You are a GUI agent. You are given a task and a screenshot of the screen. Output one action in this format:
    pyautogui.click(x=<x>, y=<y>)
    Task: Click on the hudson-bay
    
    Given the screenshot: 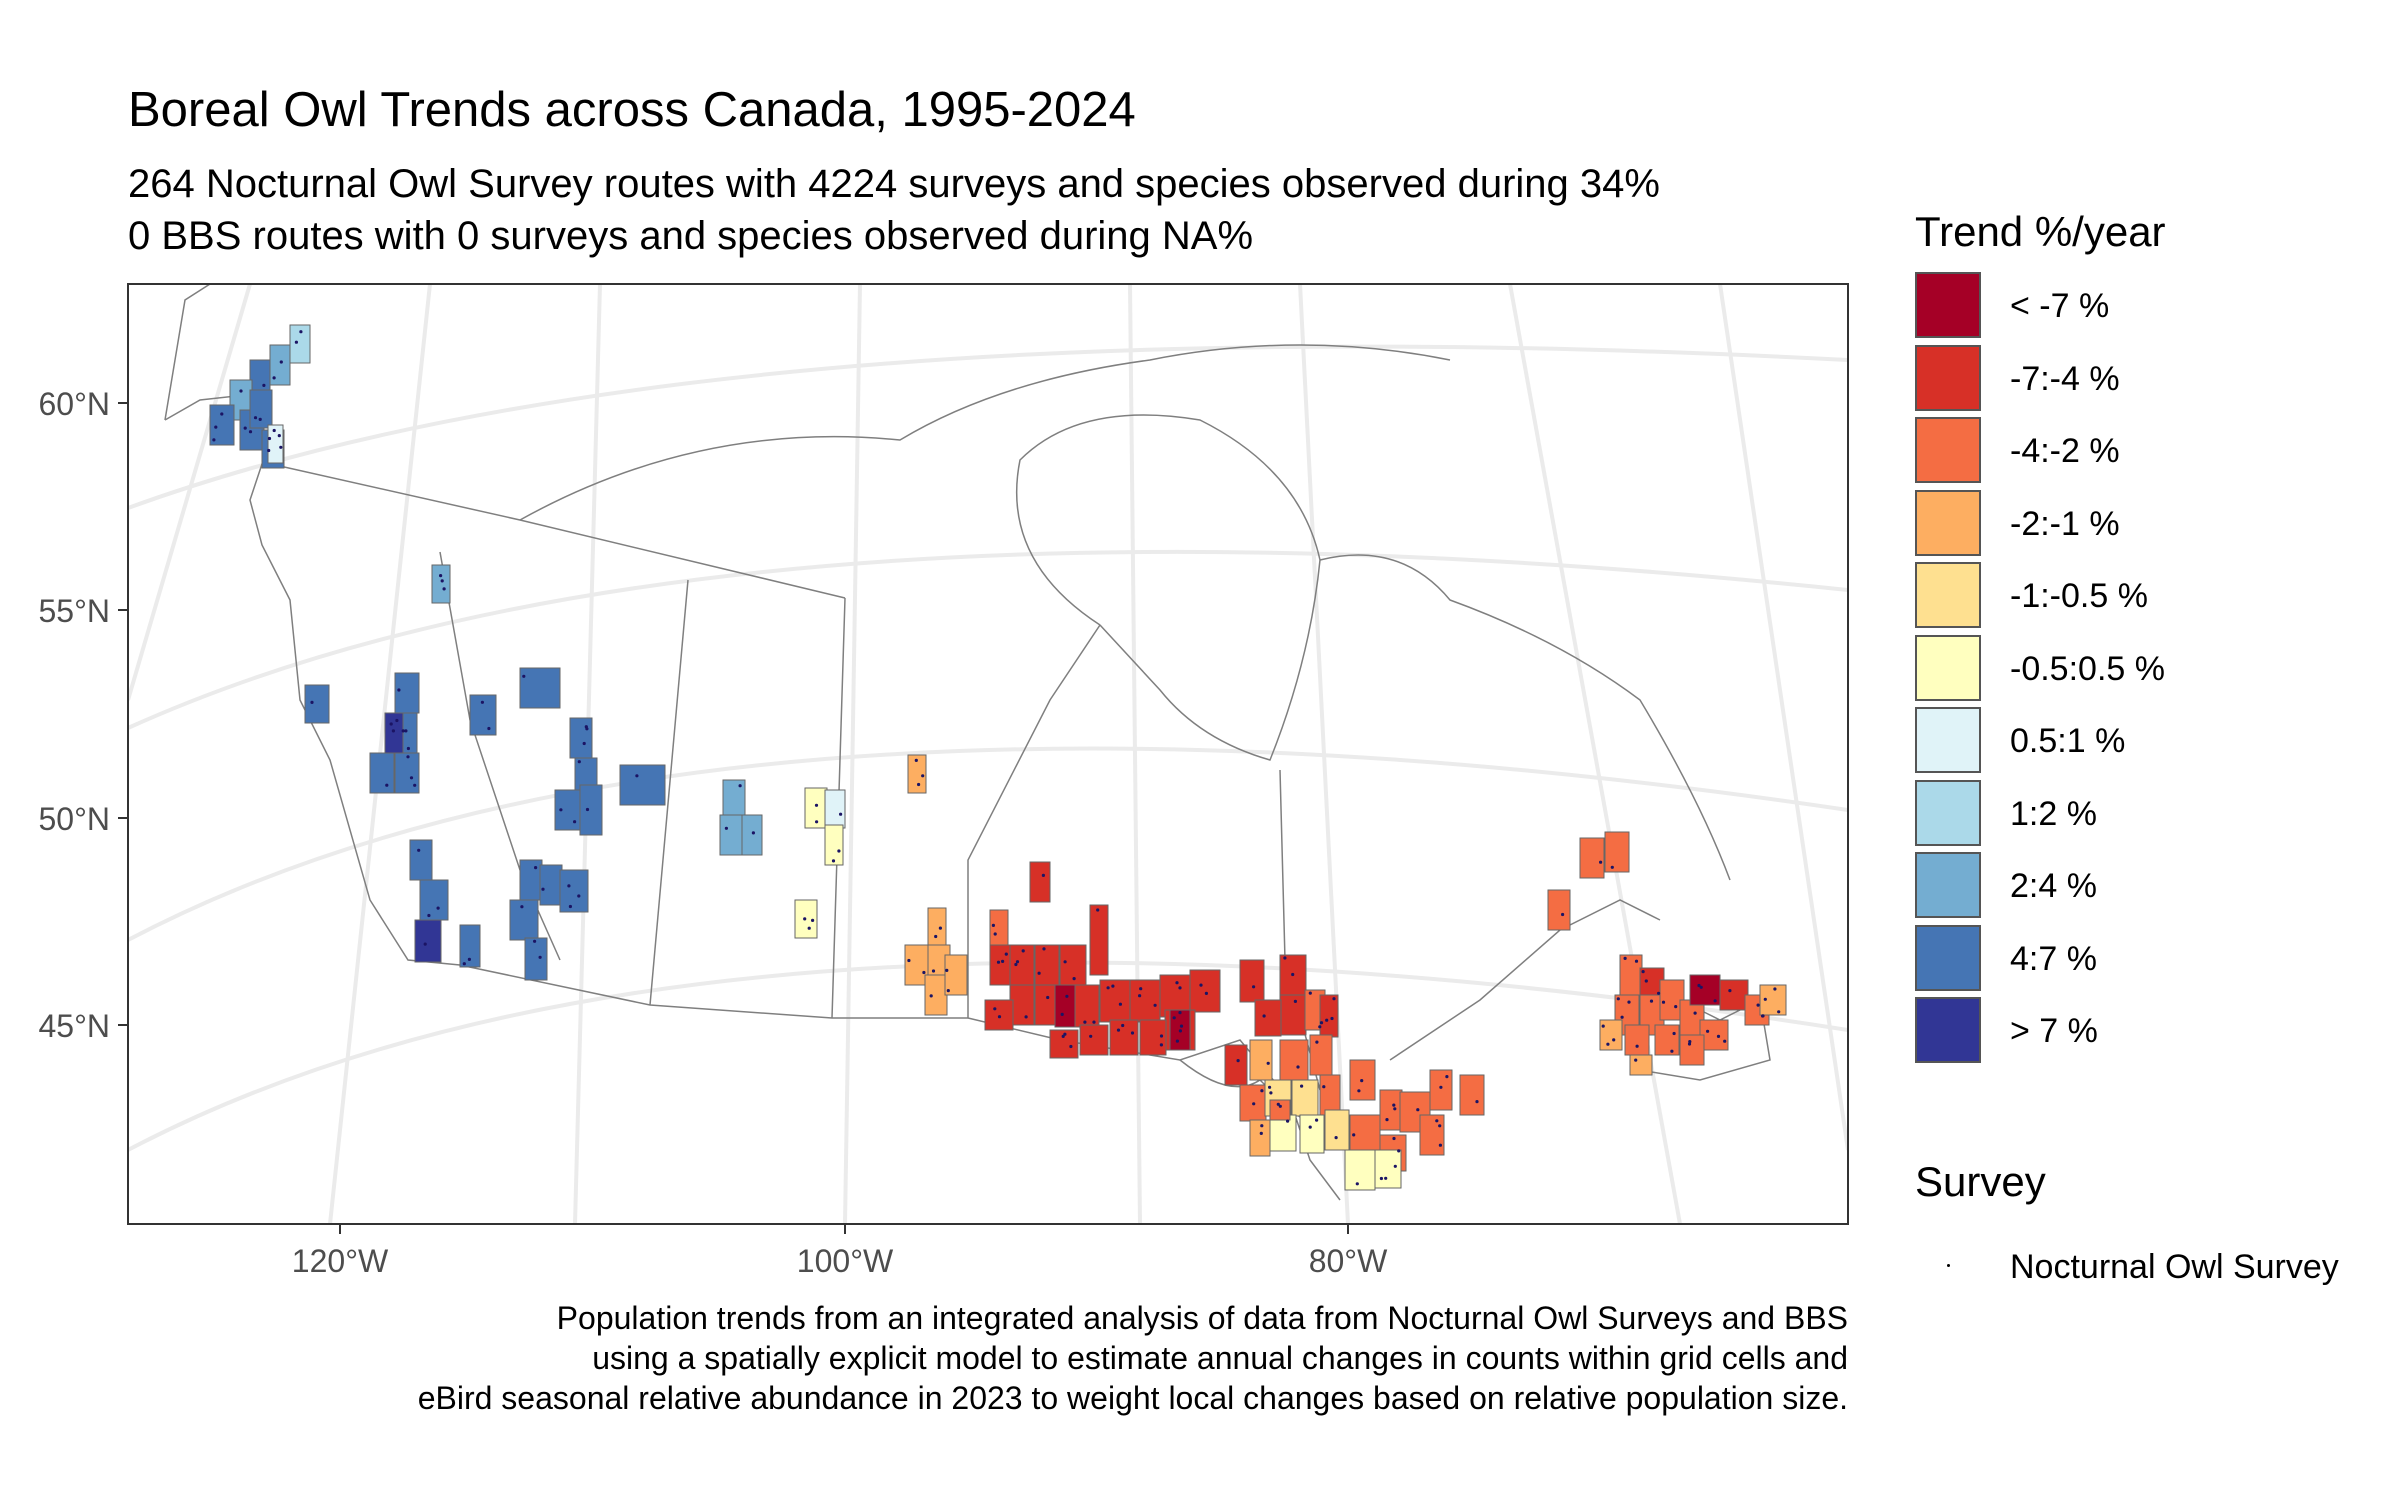 What is the action you would take?
    pyautogui.click(x=1168, y=587)
    